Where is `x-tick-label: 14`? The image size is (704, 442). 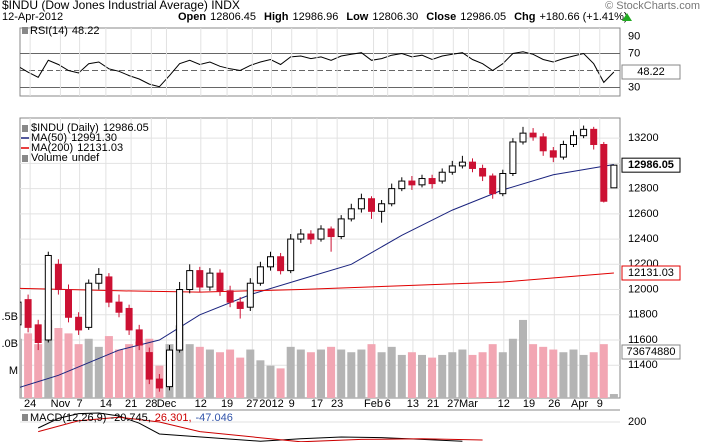 x-tick-label: 14 is located at coordinates (106, 404).